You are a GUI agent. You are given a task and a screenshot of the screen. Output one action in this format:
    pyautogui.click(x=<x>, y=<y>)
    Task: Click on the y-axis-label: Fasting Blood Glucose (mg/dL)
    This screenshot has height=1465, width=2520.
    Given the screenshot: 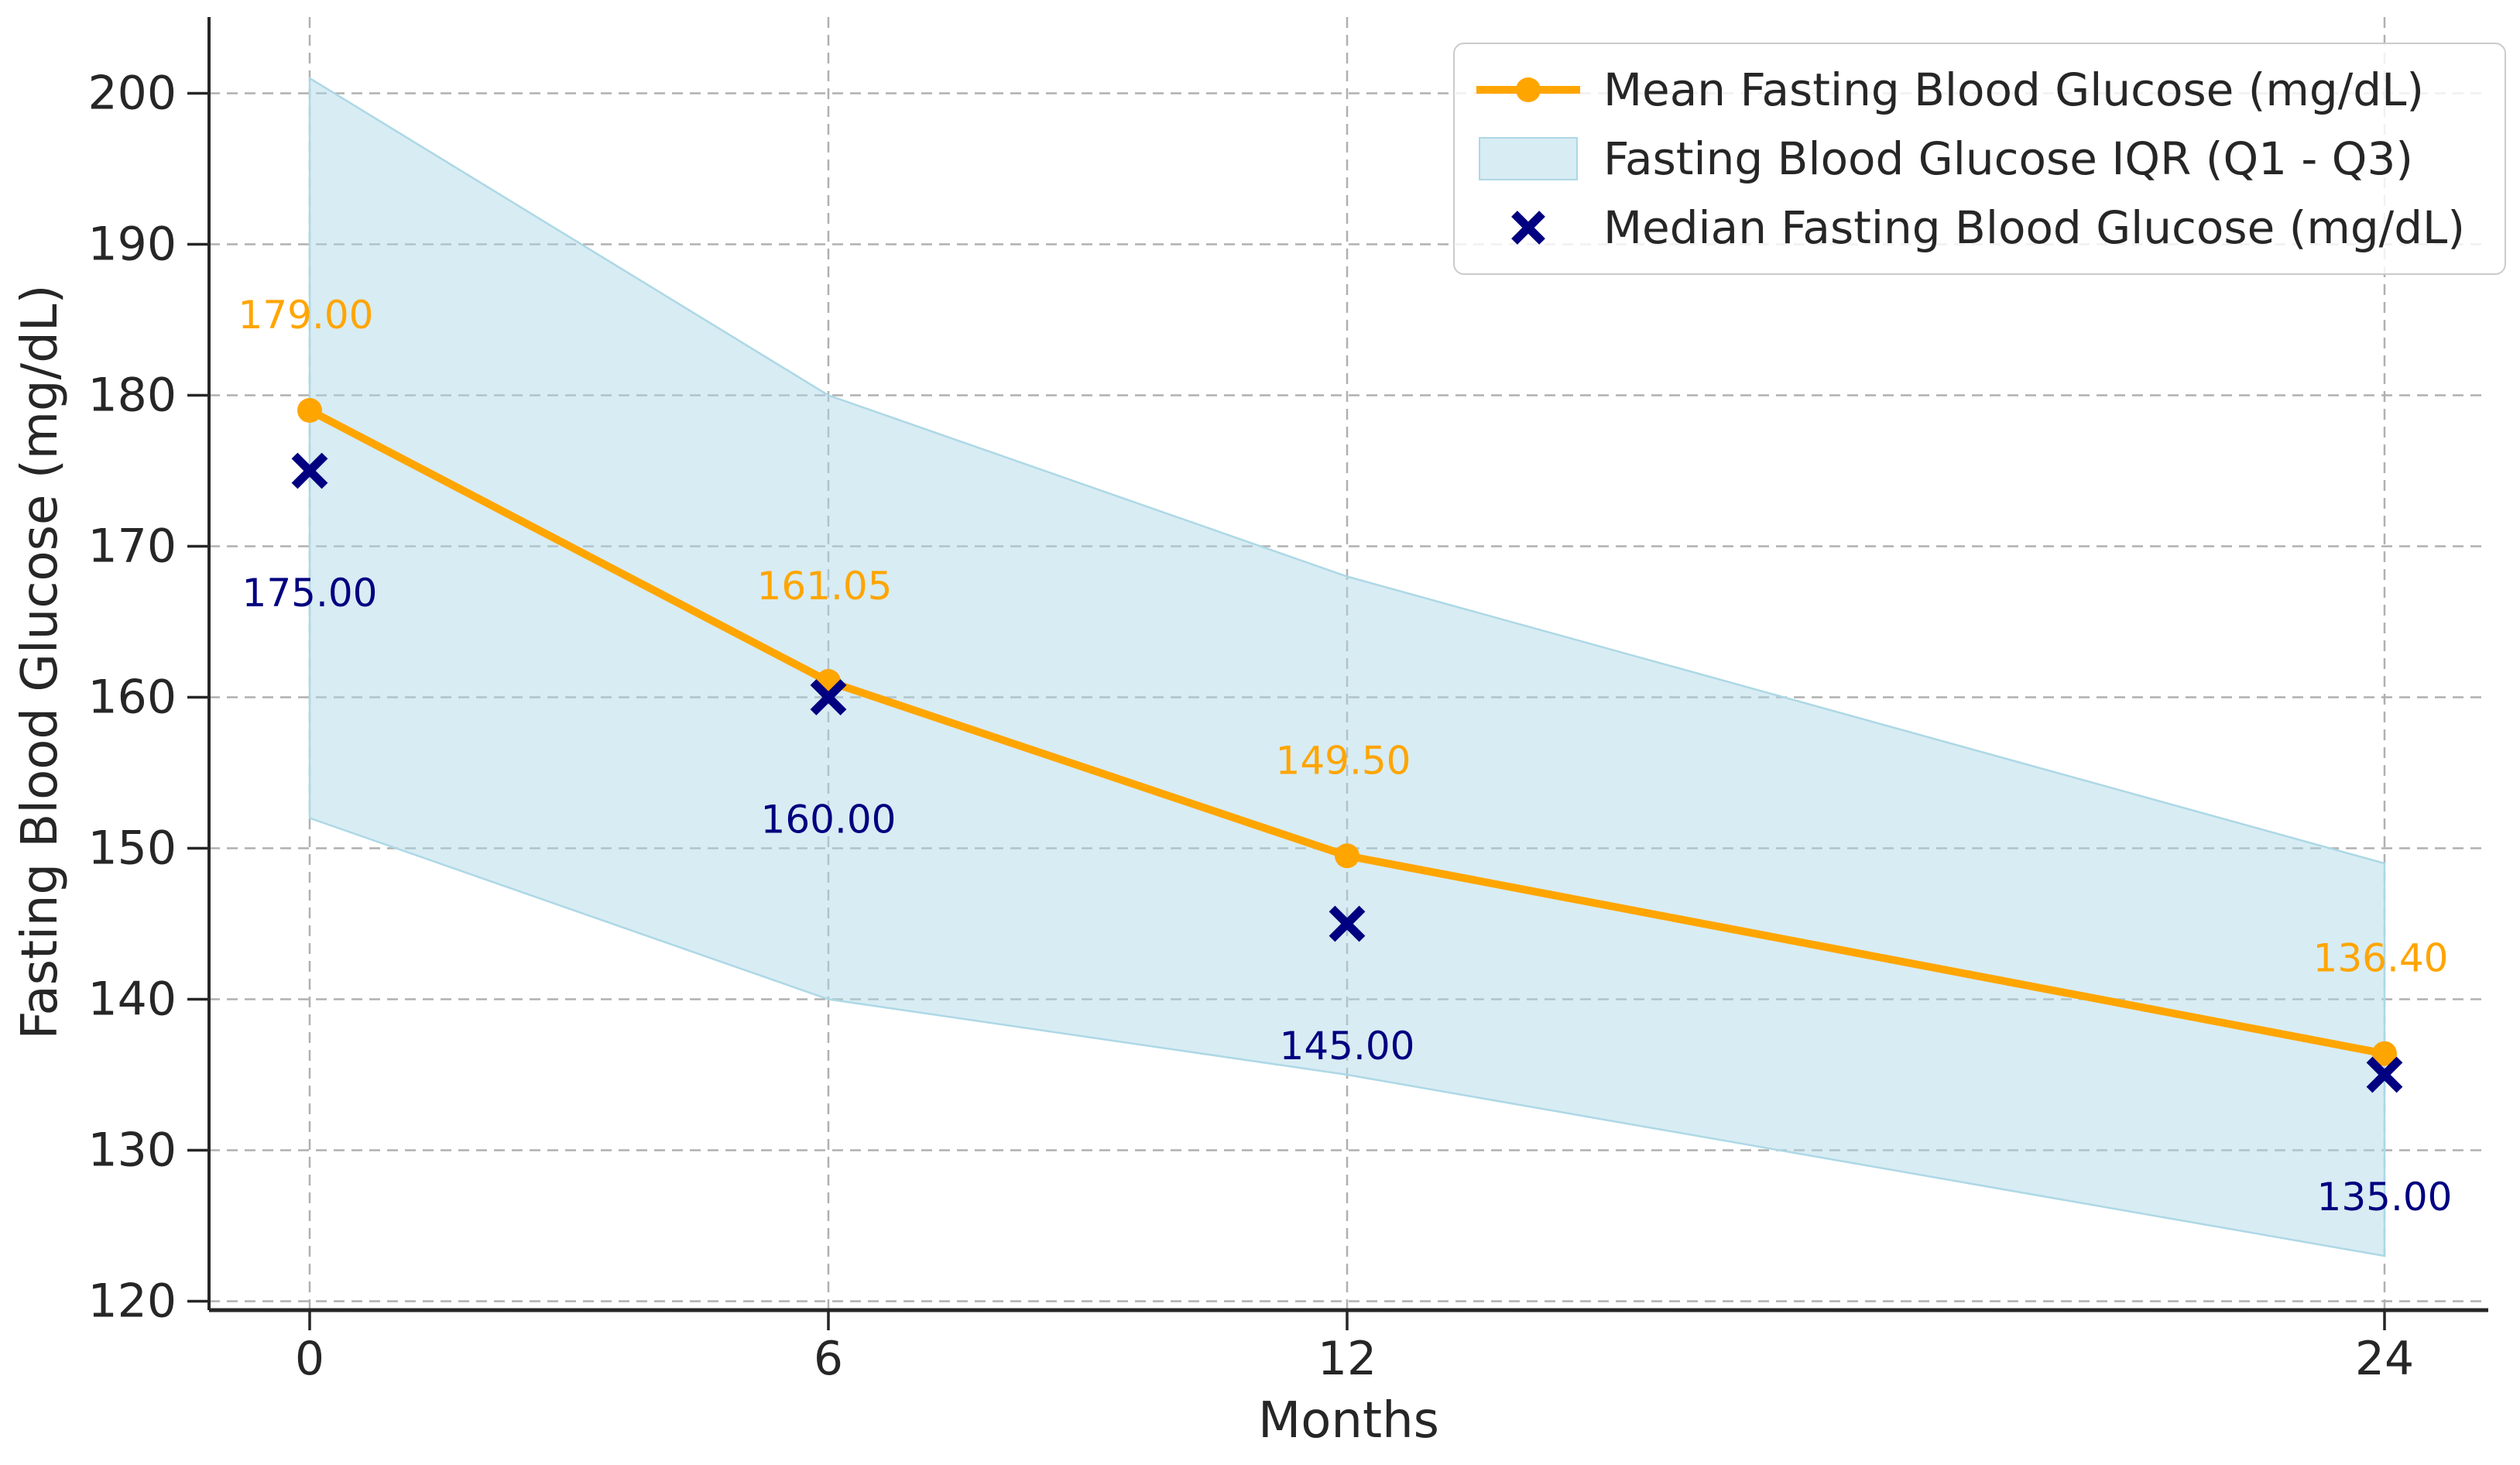 What is the action you would take?
    pyautogui.click(x=40, y=662)
    